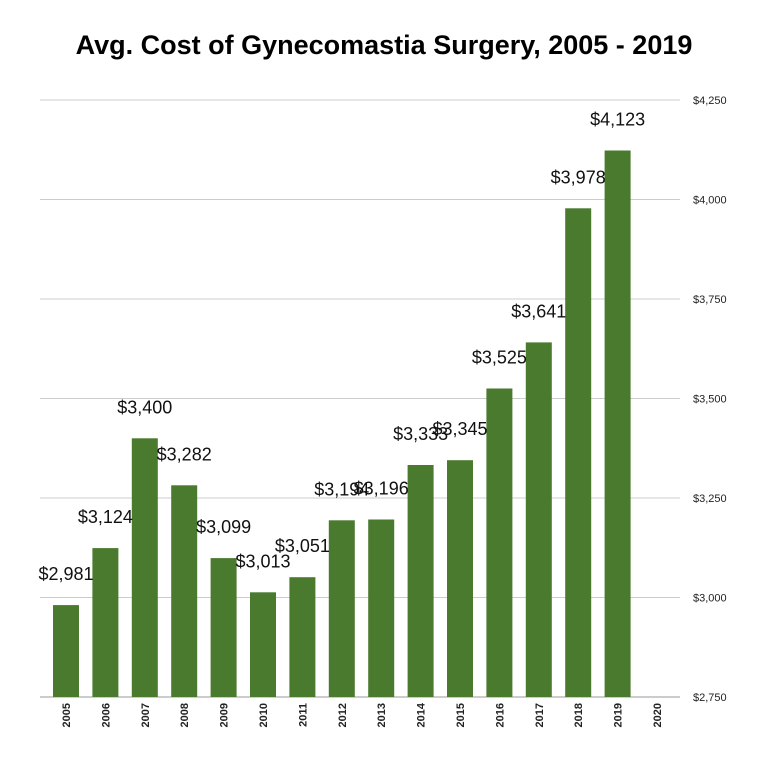 The width and height of the screenshot is (768, 768). I want to click on y-tick-label: $3,250, so click(710, 499).